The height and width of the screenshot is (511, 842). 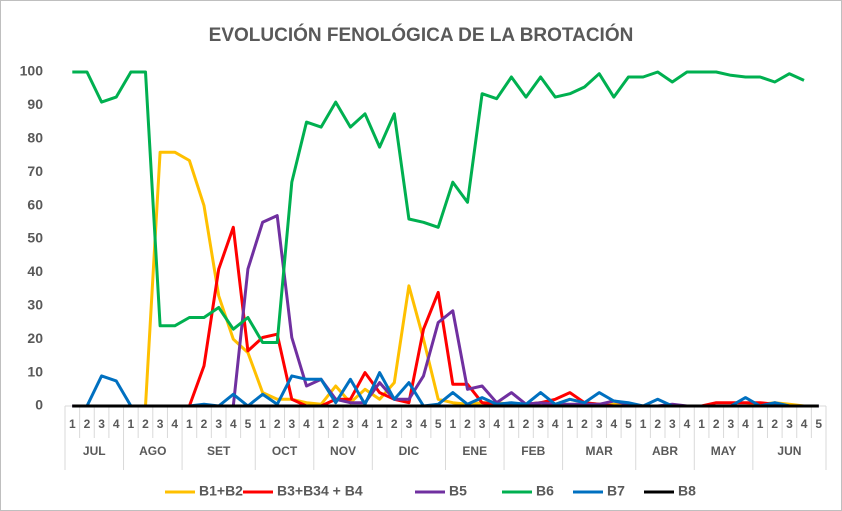 I want to click on y-tick-label: 50, so click(x=35, y=238).